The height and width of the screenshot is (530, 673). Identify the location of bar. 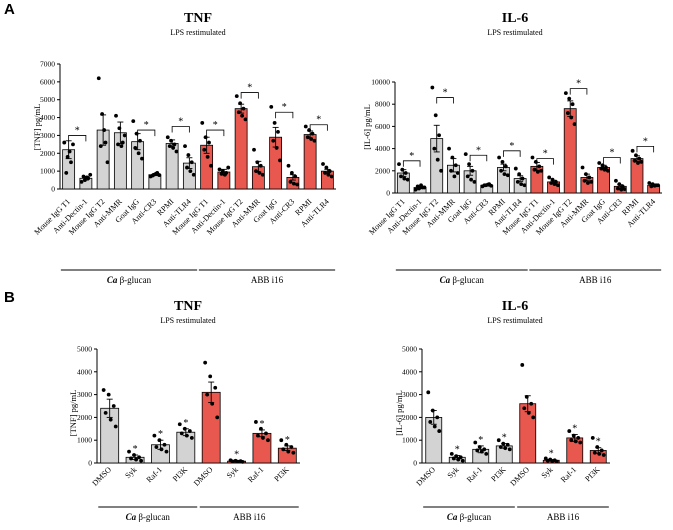
(570, 151).